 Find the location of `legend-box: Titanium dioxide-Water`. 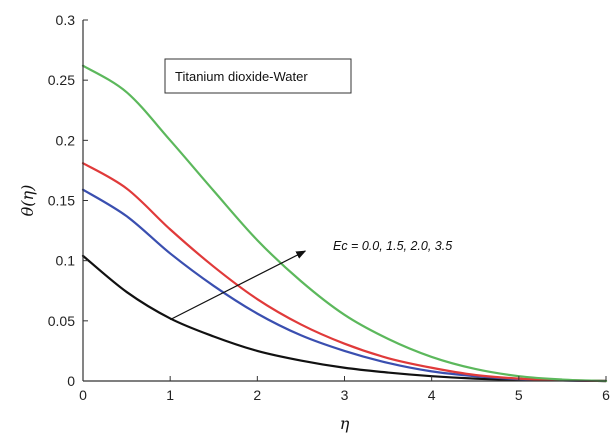

legend-box: Titanium dioxide-Water is located at coordinates (258, 76).